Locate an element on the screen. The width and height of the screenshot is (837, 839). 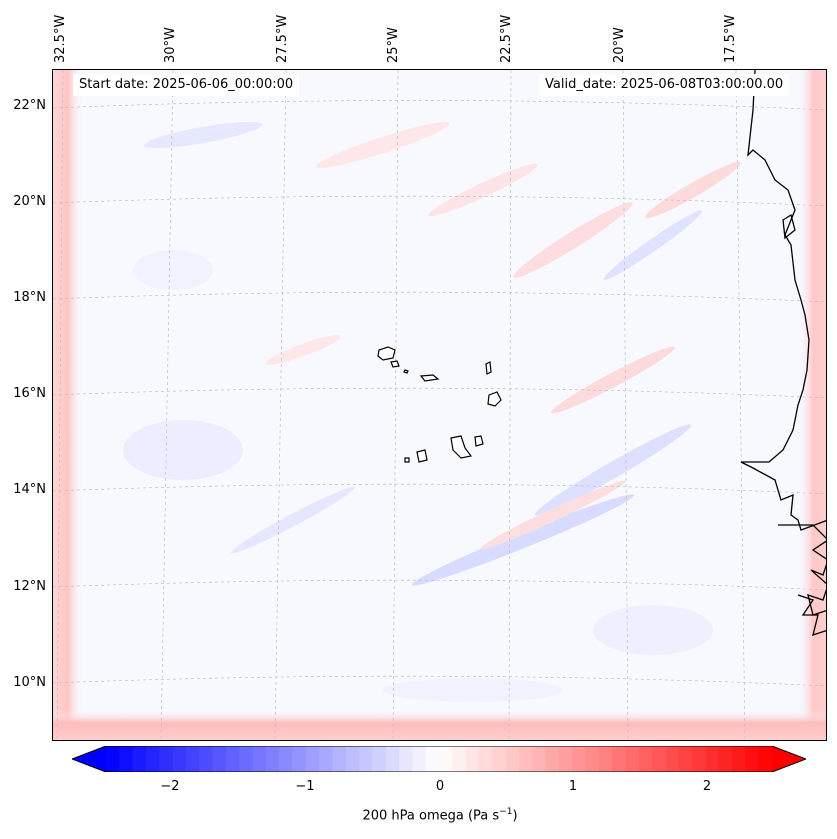
valid-date-label: Valid_date: 2025-06-08T03:00:00.00 is located at coordinates (664, 85).